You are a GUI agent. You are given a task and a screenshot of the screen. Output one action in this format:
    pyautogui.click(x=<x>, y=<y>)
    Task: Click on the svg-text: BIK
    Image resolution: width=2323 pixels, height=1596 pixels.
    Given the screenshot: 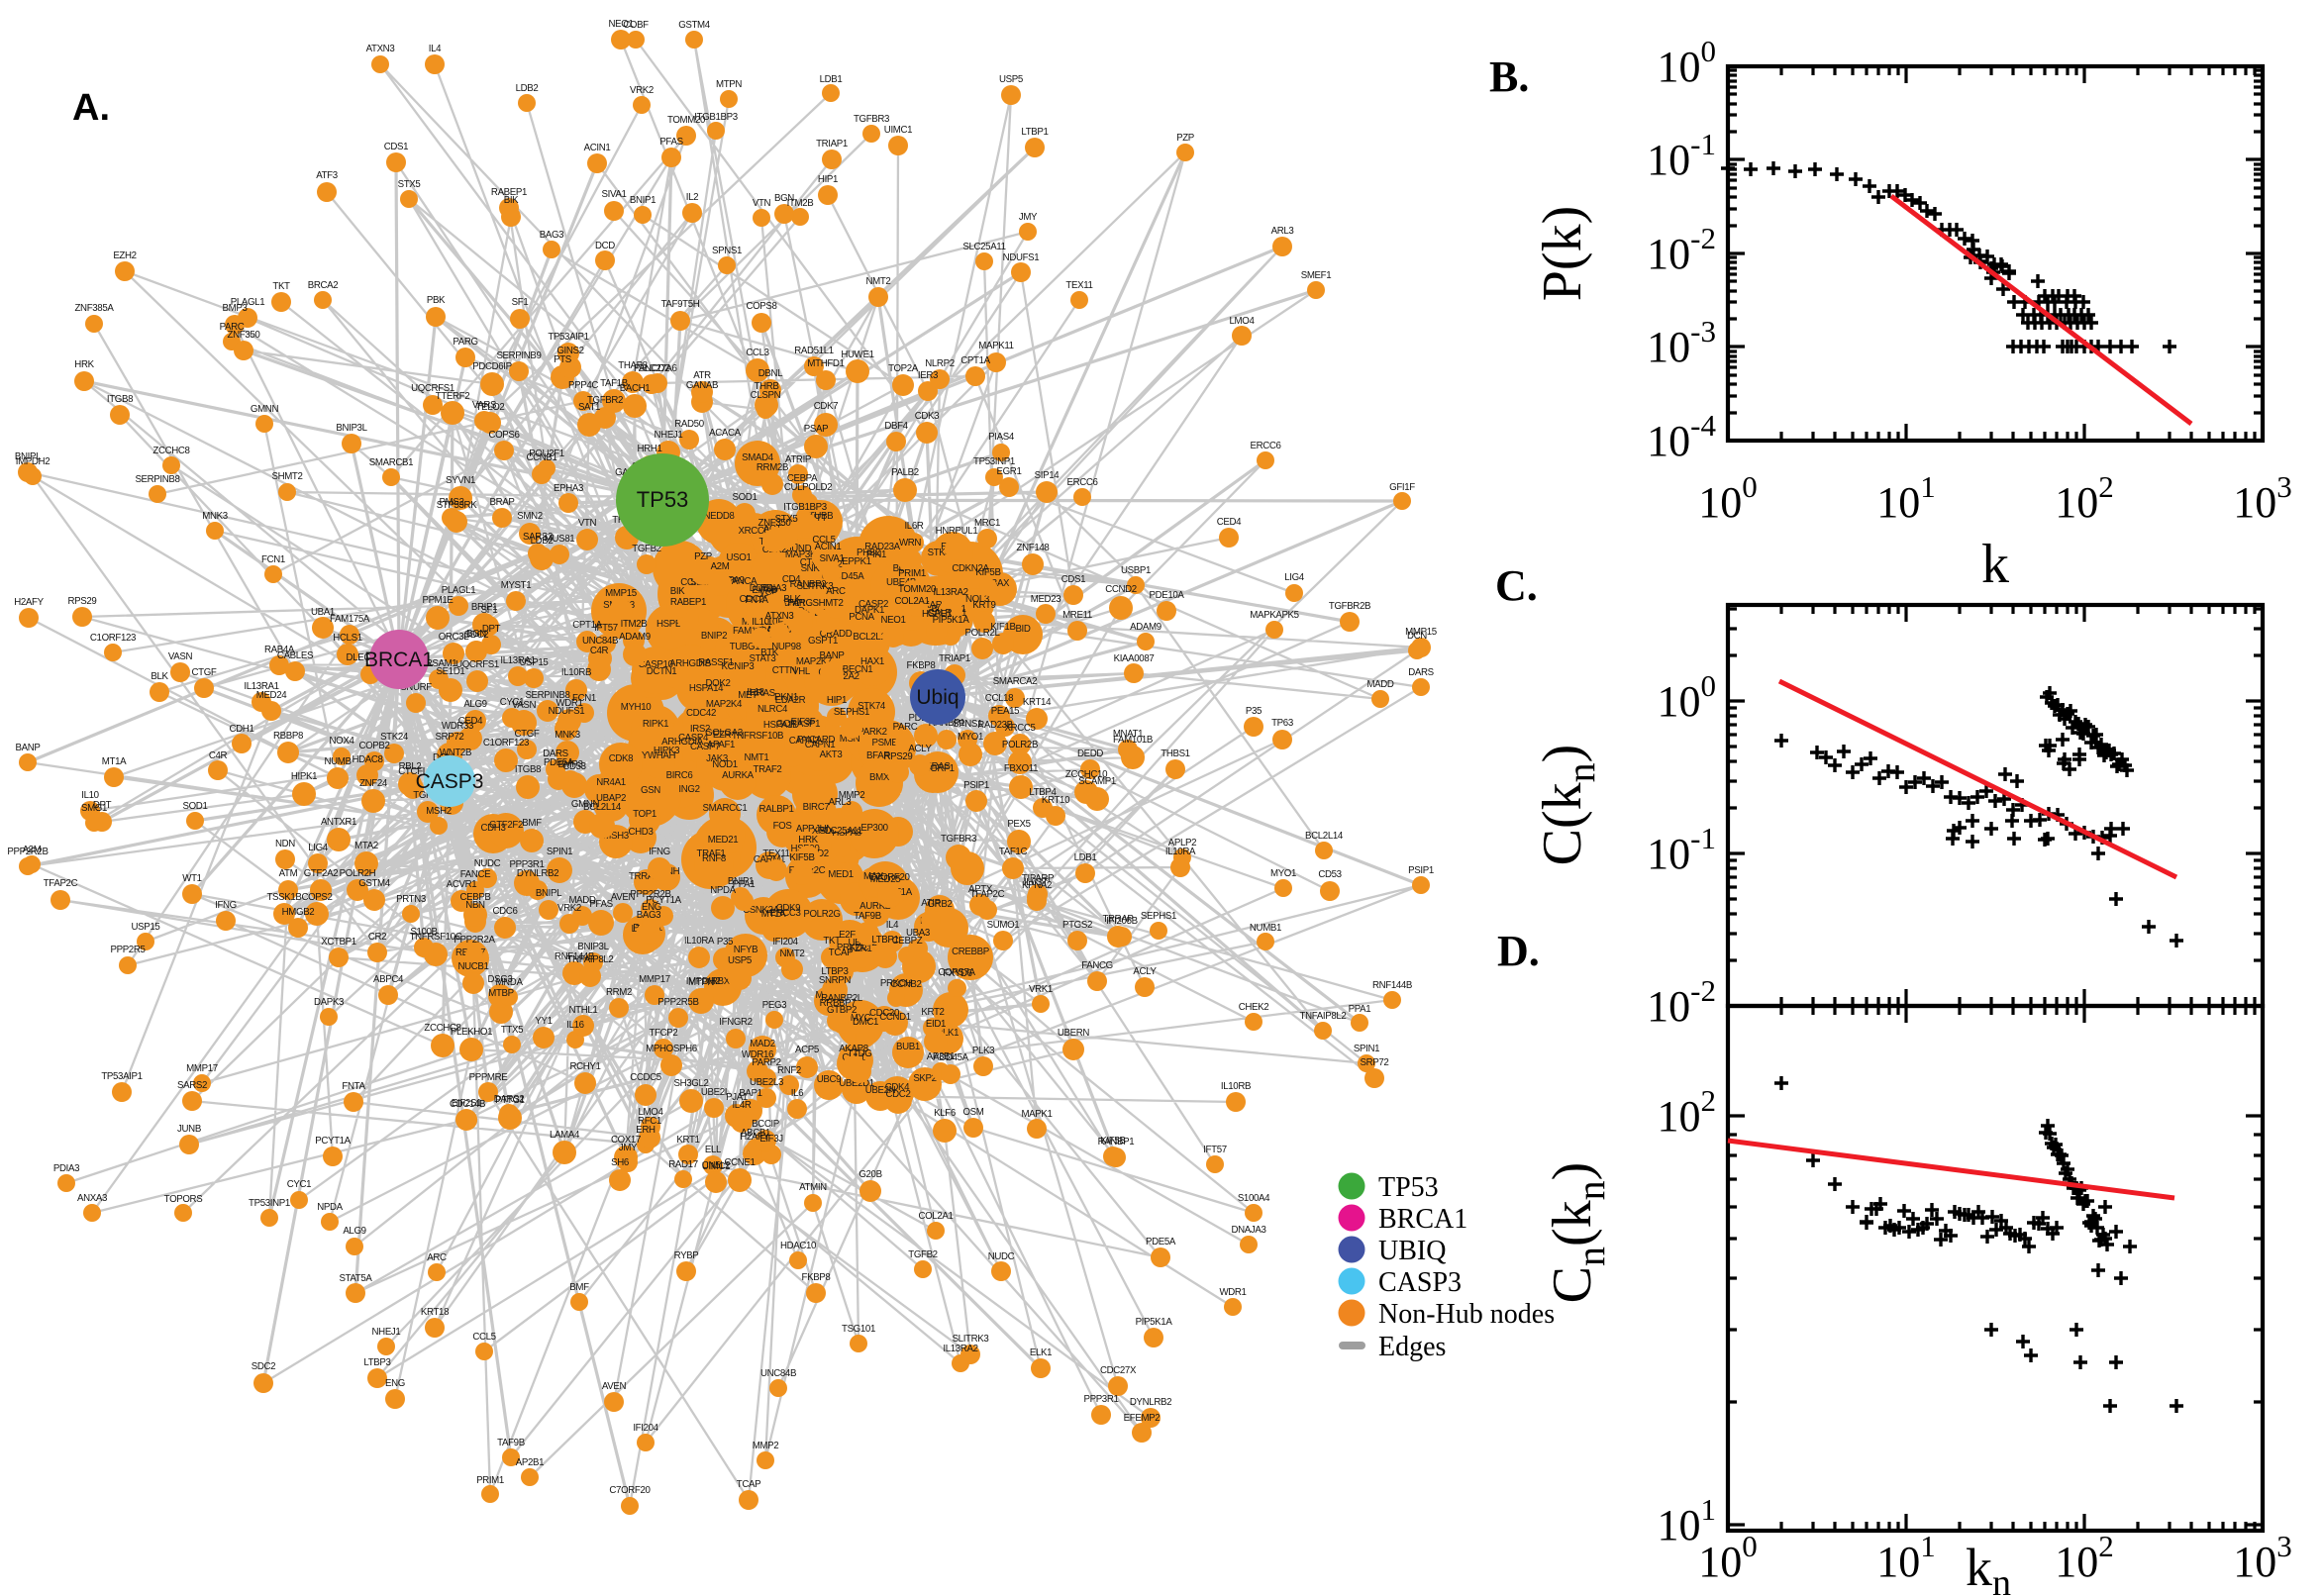 What is the action you would take?
    pyautogui.click(x=512, y=200)
    